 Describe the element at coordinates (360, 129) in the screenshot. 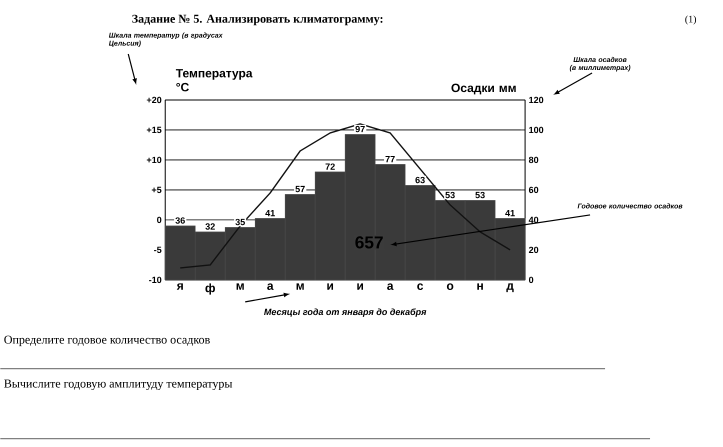

I see `data-label: 97` at that location.